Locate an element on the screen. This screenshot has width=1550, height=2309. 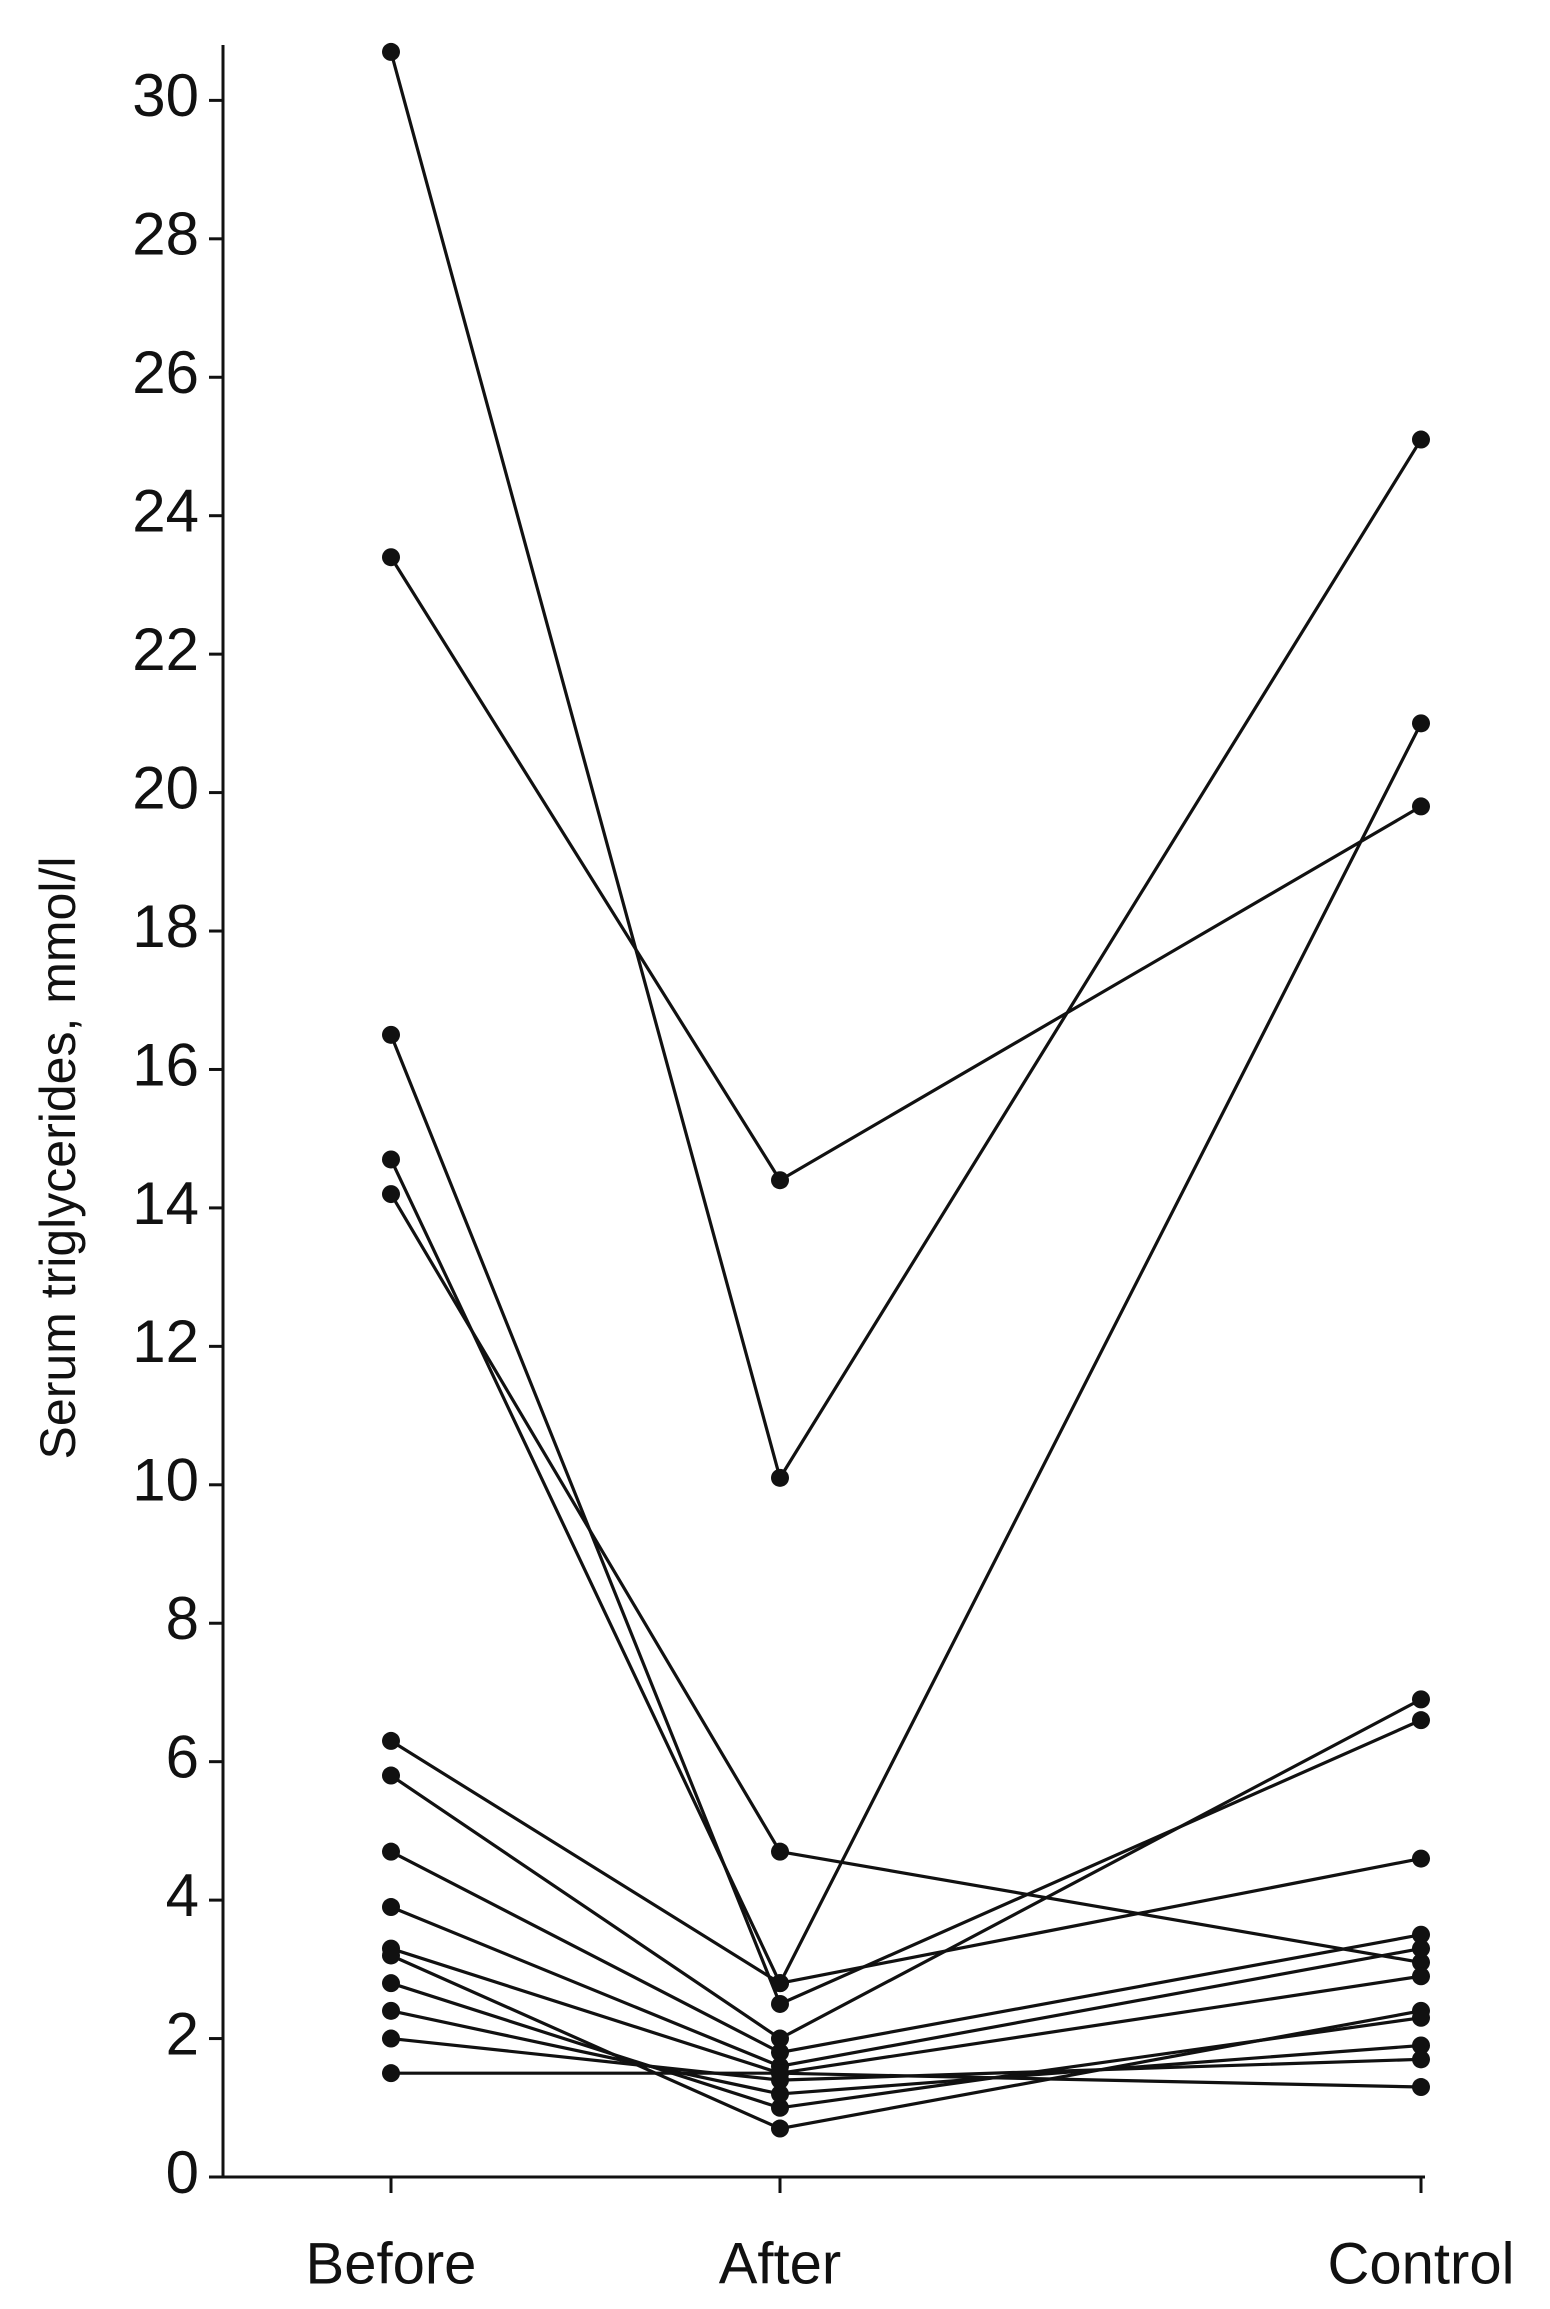
x-tick-label: Before is located at coordinates (391, 2263).